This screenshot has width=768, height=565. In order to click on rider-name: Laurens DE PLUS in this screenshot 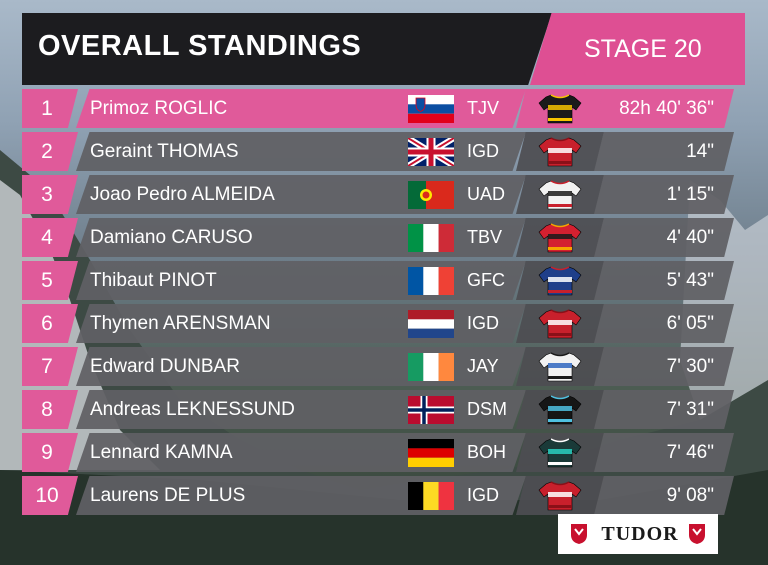, I will do `click(168, 495)`.